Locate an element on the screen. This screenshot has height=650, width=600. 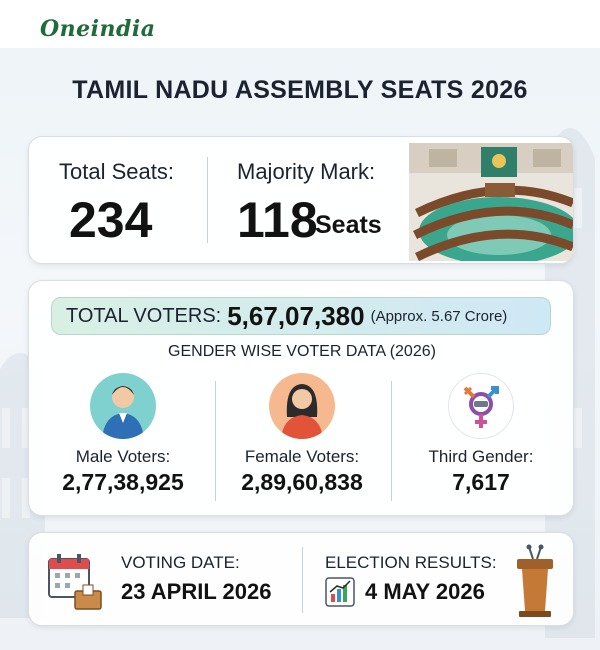
female-voters-label: Female Voters: is located at coordinates (302, 456).